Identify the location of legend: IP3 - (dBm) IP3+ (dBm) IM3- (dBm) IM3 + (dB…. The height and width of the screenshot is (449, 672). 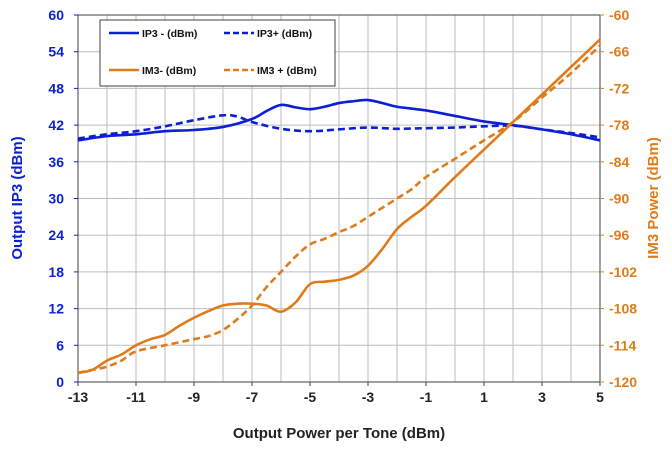
(217, 53).